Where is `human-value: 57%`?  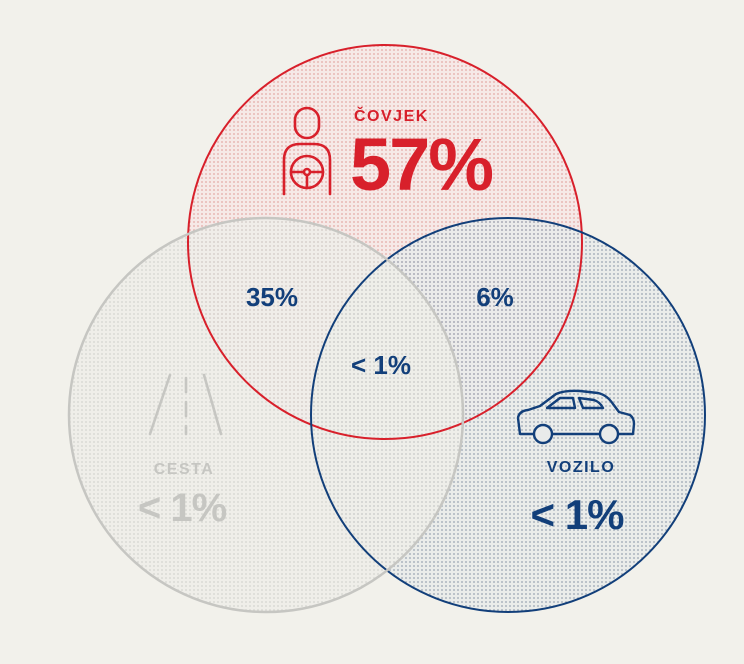 human-value: 57% is located at coordinates (421, 164).